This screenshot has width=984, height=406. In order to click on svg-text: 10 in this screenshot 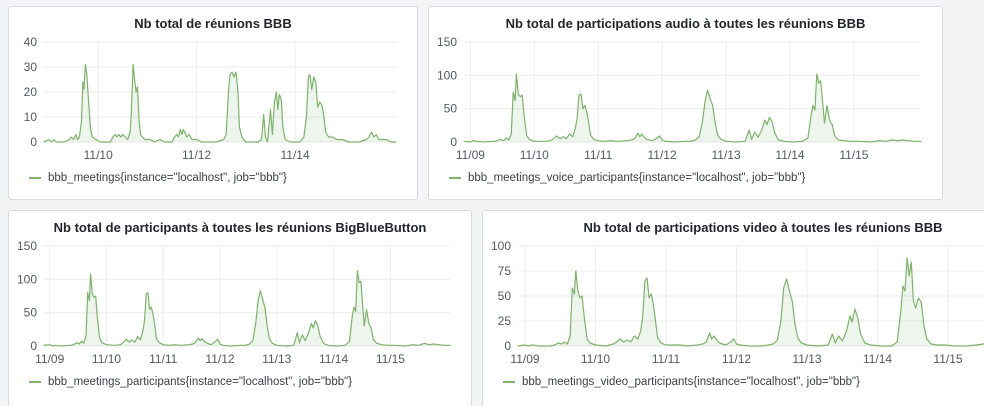, I will do `click(31, 117)`.